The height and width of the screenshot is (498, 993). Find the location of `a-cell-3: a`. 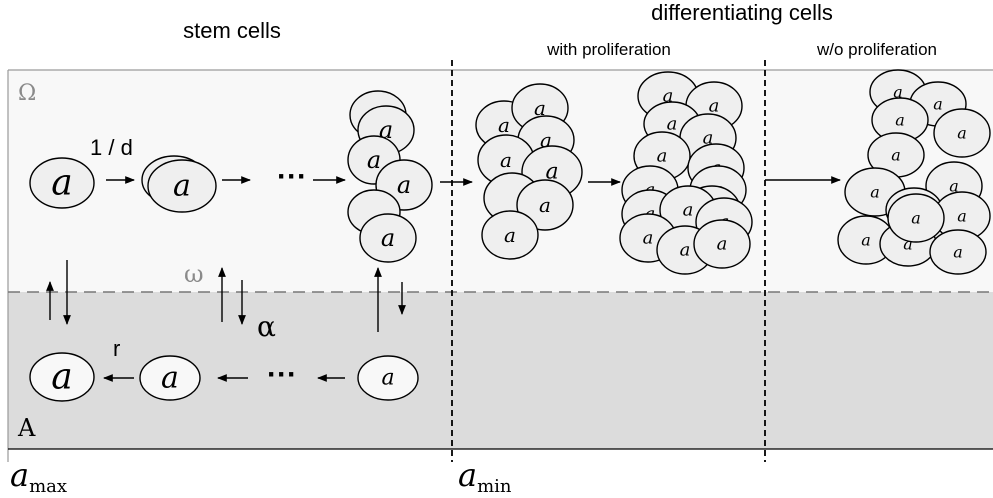

a-cell-3: a is located at coordinates (388, 378).